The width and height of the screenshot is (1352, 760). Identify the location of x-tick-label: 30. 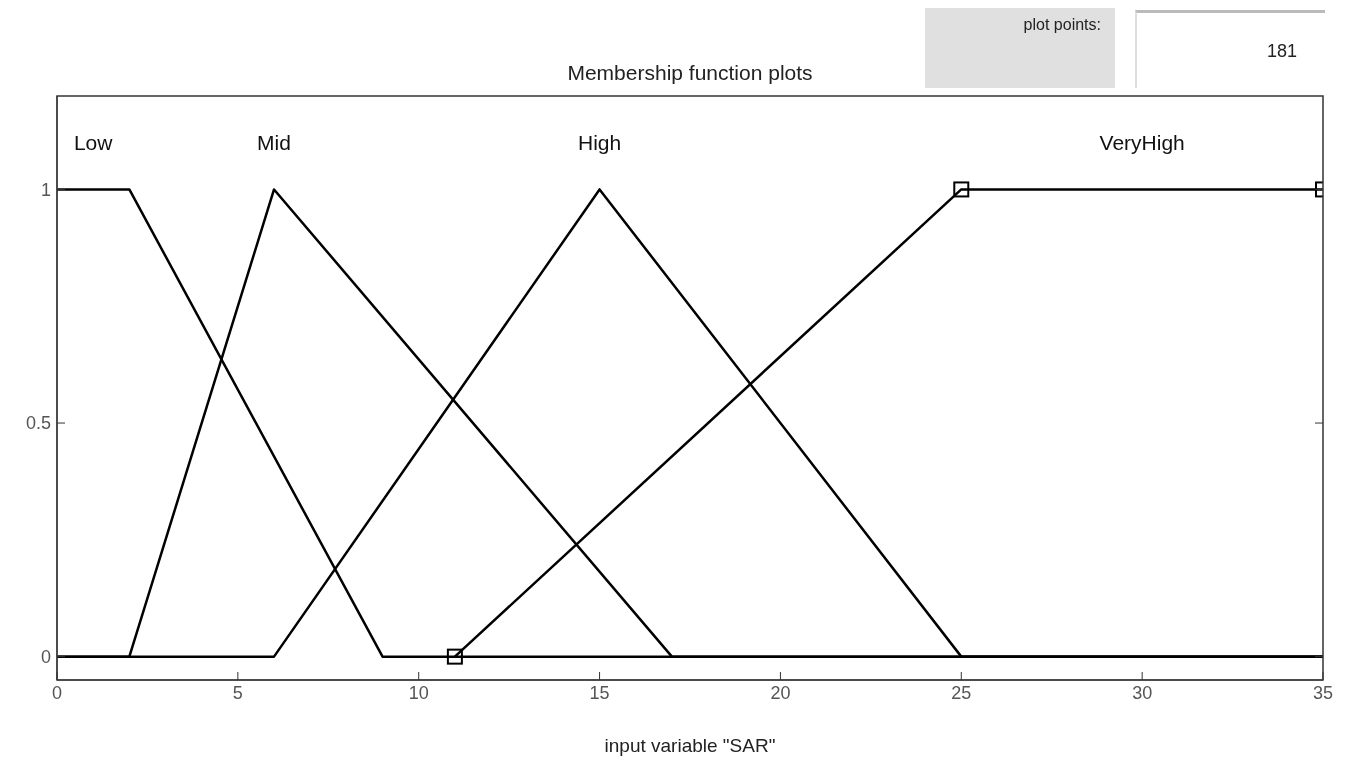
(1142, 692).